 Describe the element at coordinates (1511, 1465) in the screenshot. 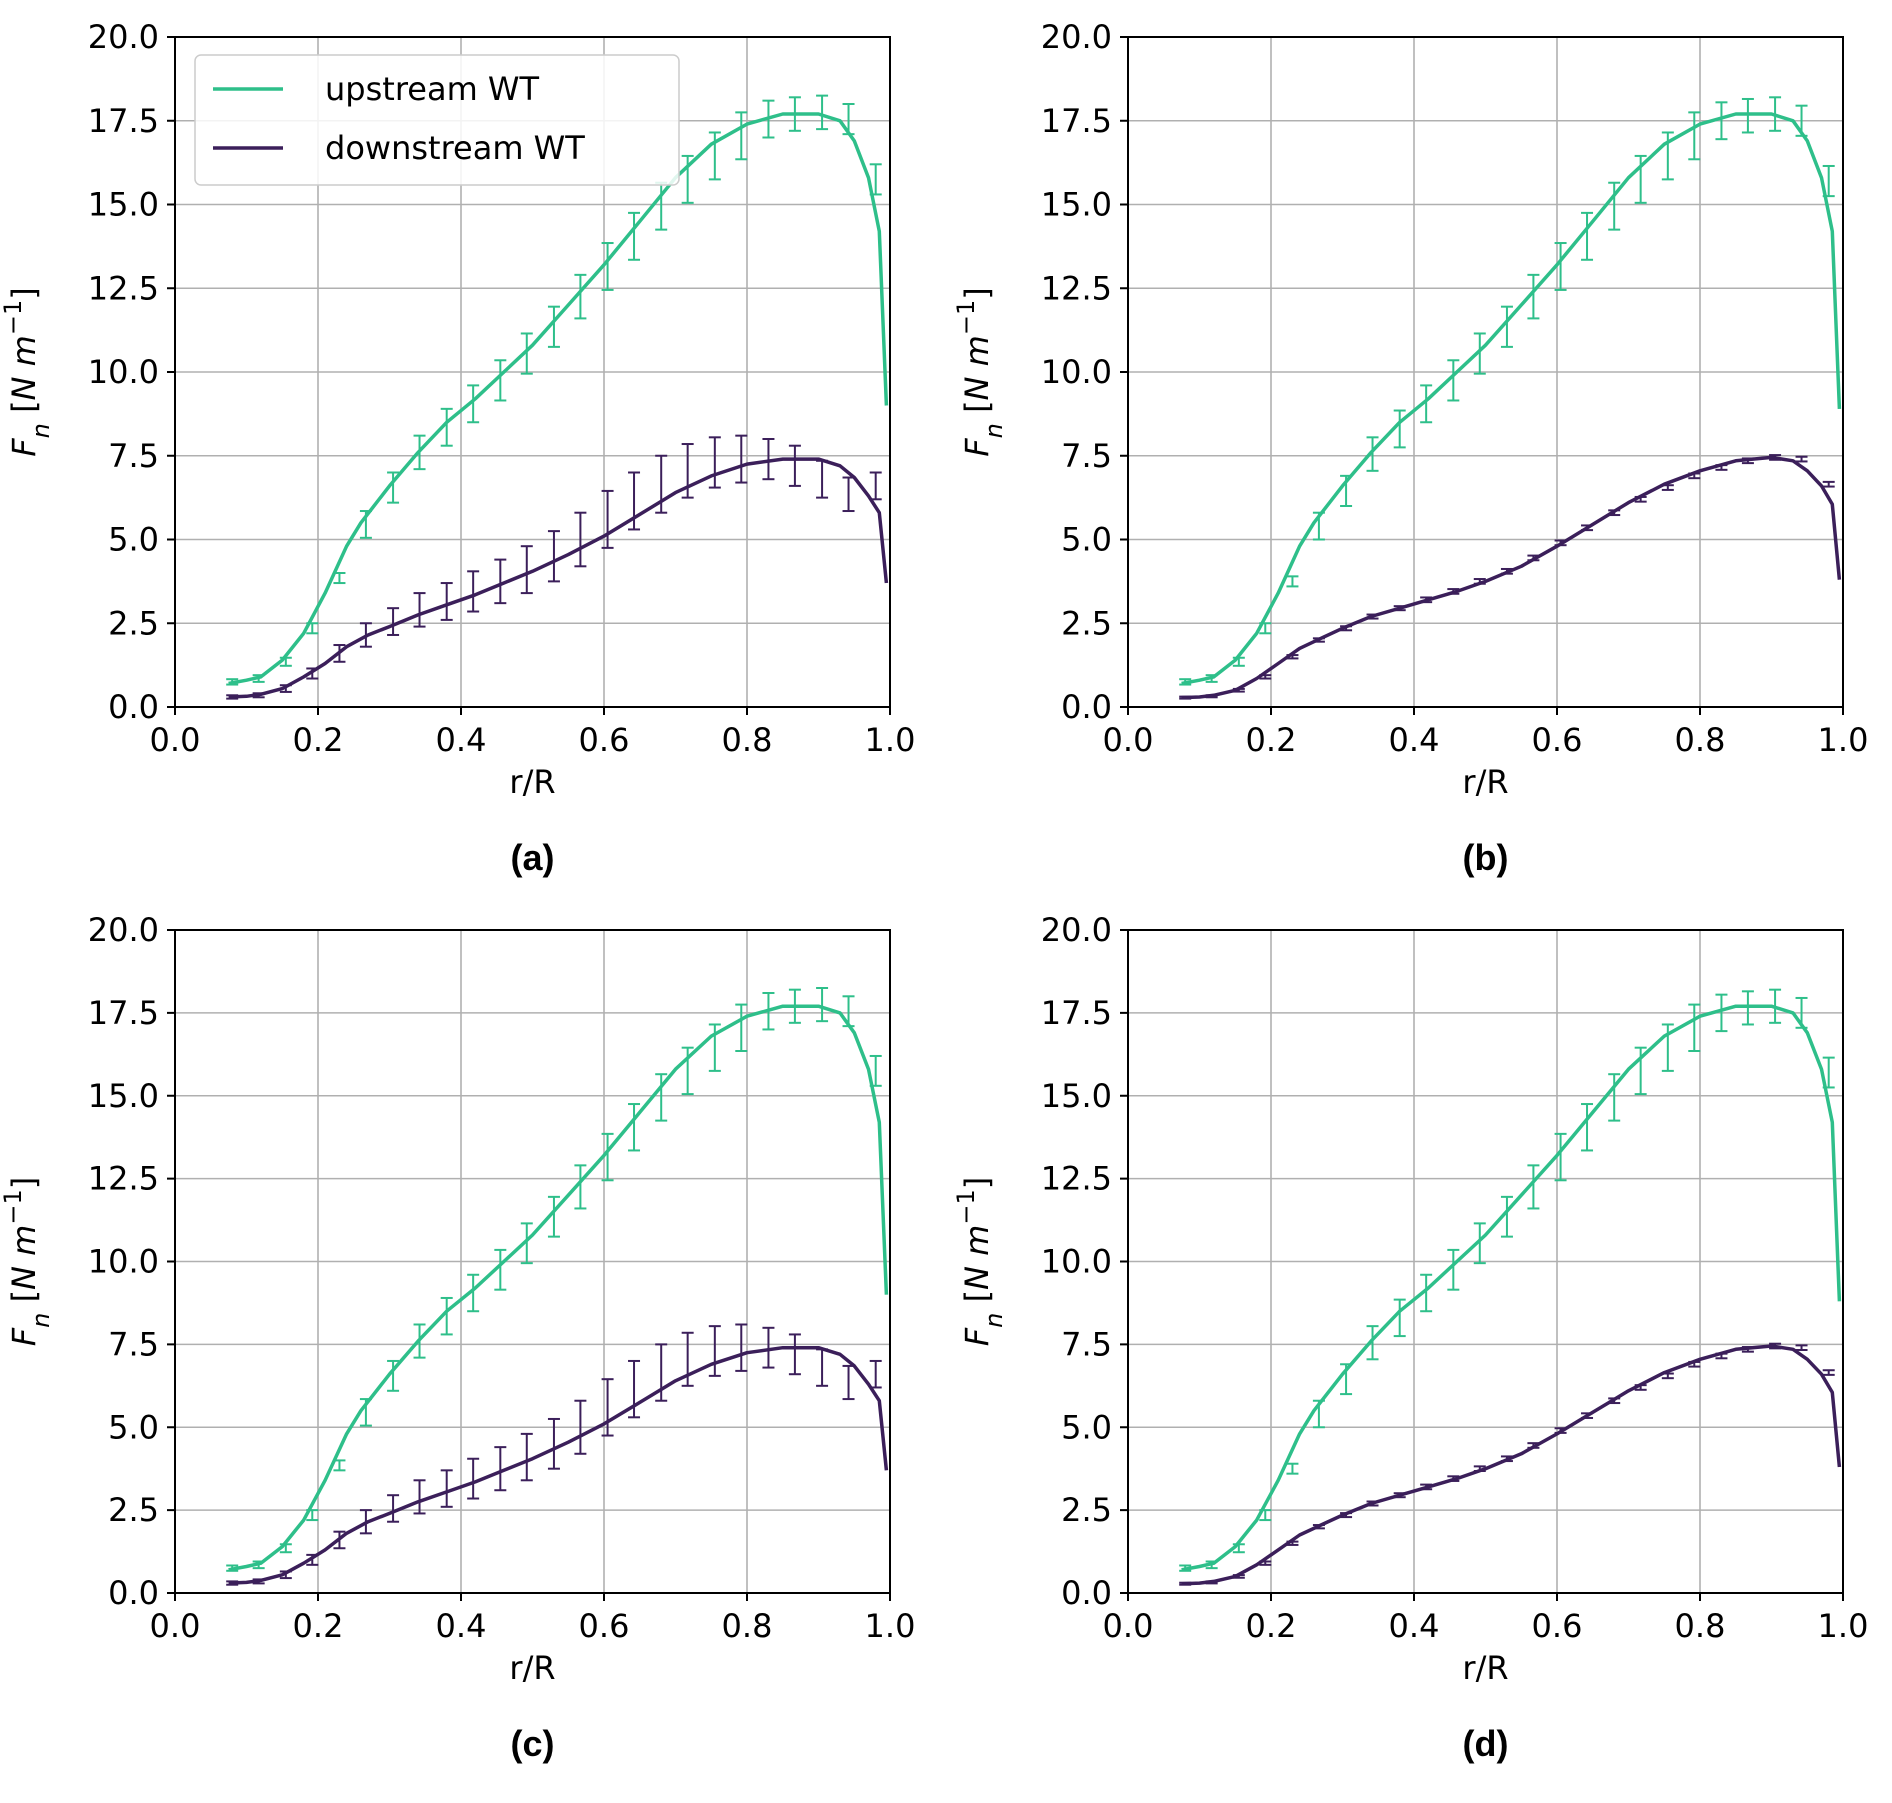

I see `downstream-series-line` at that location.